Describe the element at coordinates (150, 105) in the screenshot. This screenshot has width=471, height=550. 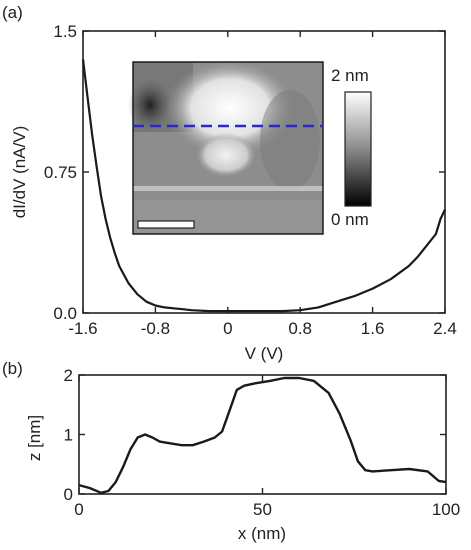
I see `inset-dark-spot` at that location.